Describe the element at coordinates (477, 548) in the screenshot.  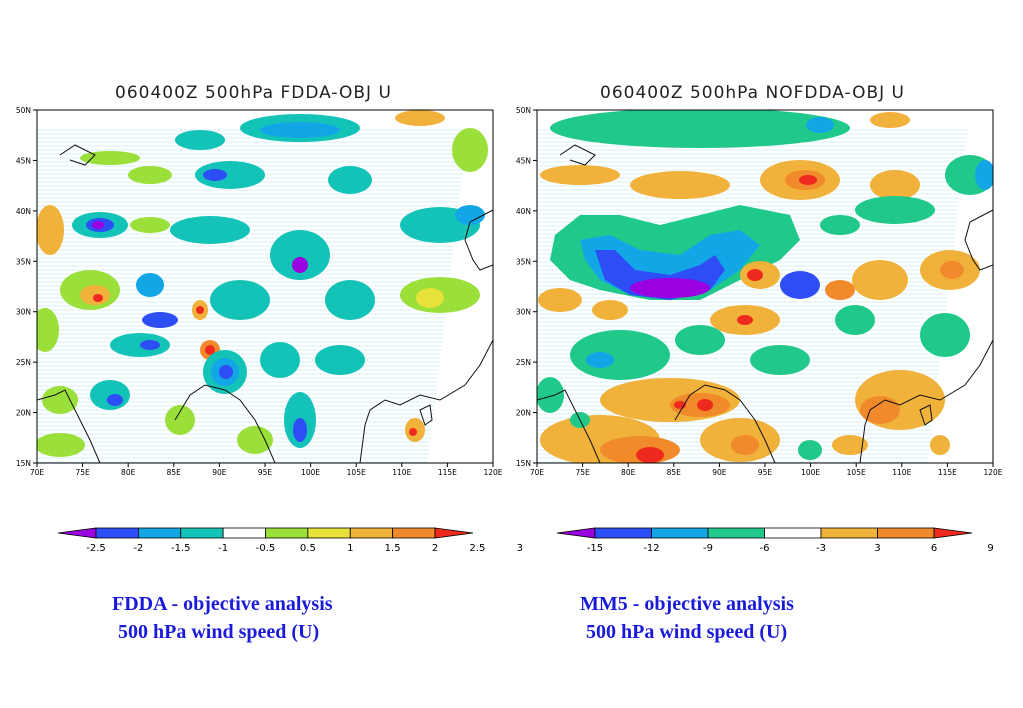
I see `colorbar-label: 2.5` at that location.